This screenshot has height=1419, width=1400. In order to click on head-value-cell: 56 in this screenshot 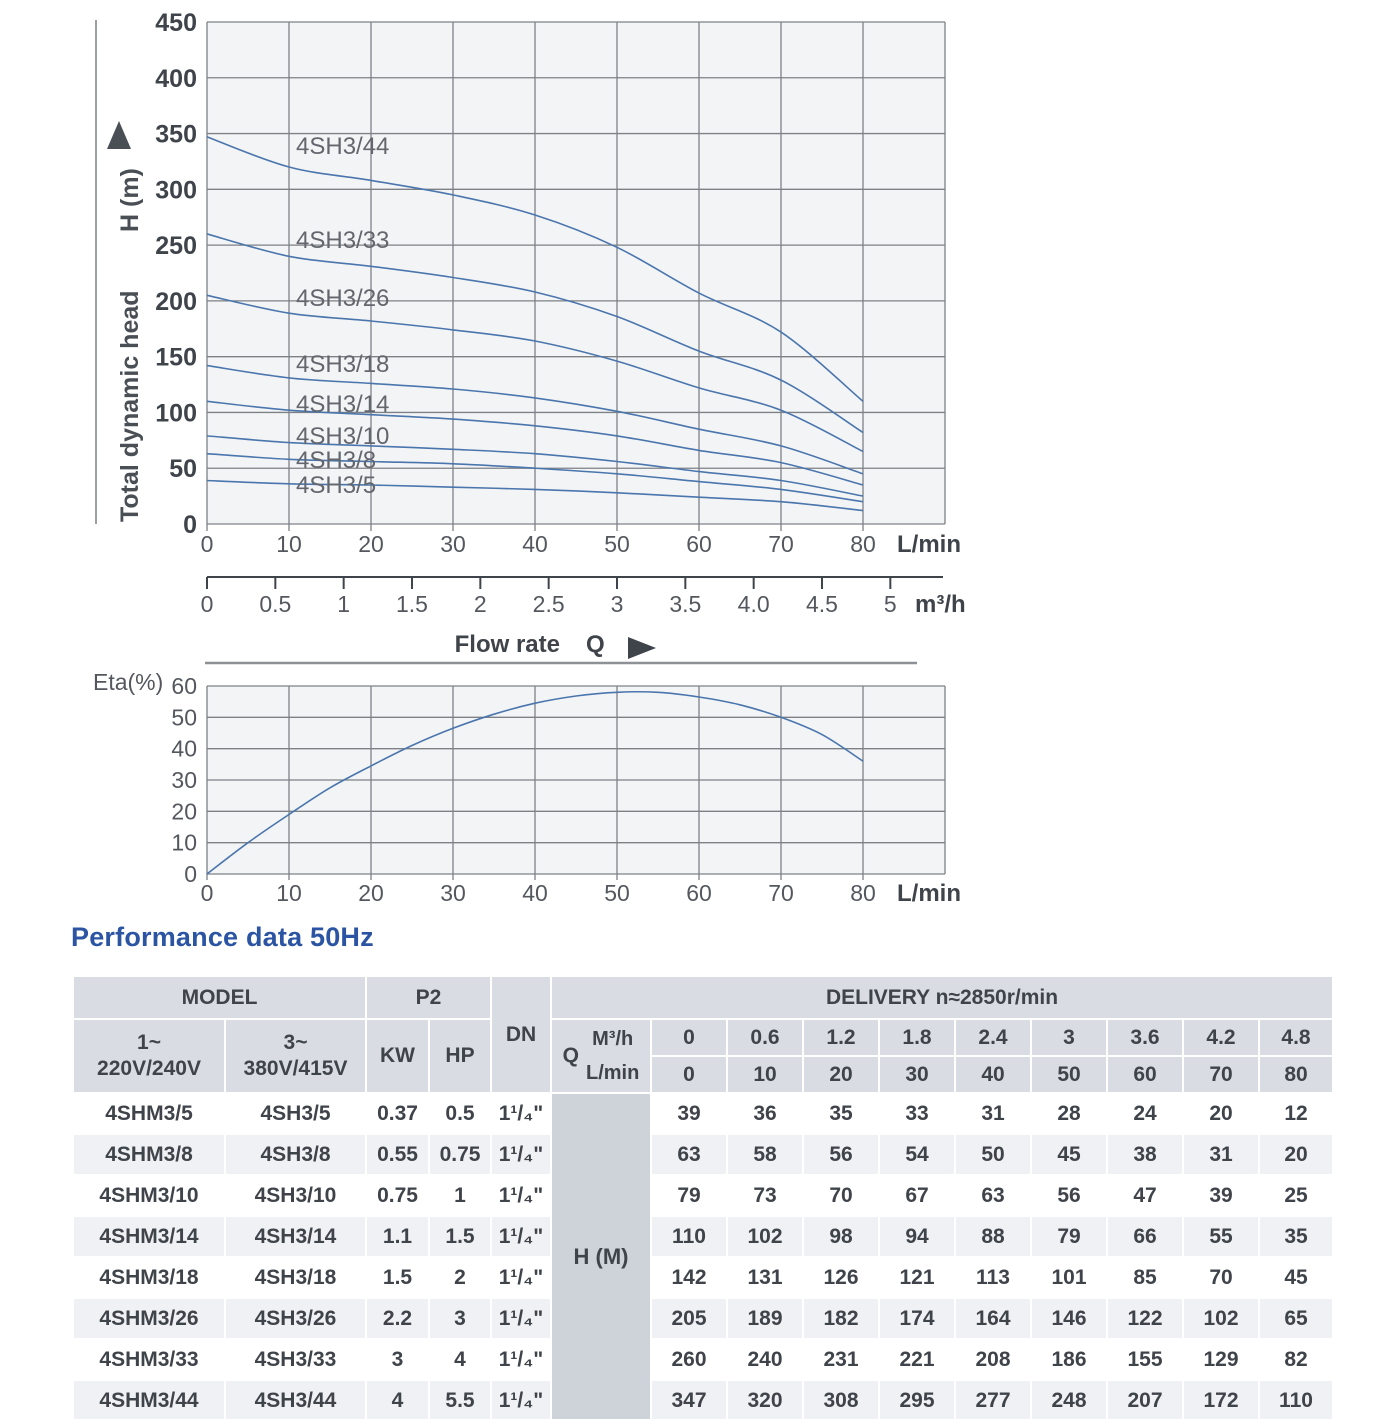, I will do `click(841, 1154)`.